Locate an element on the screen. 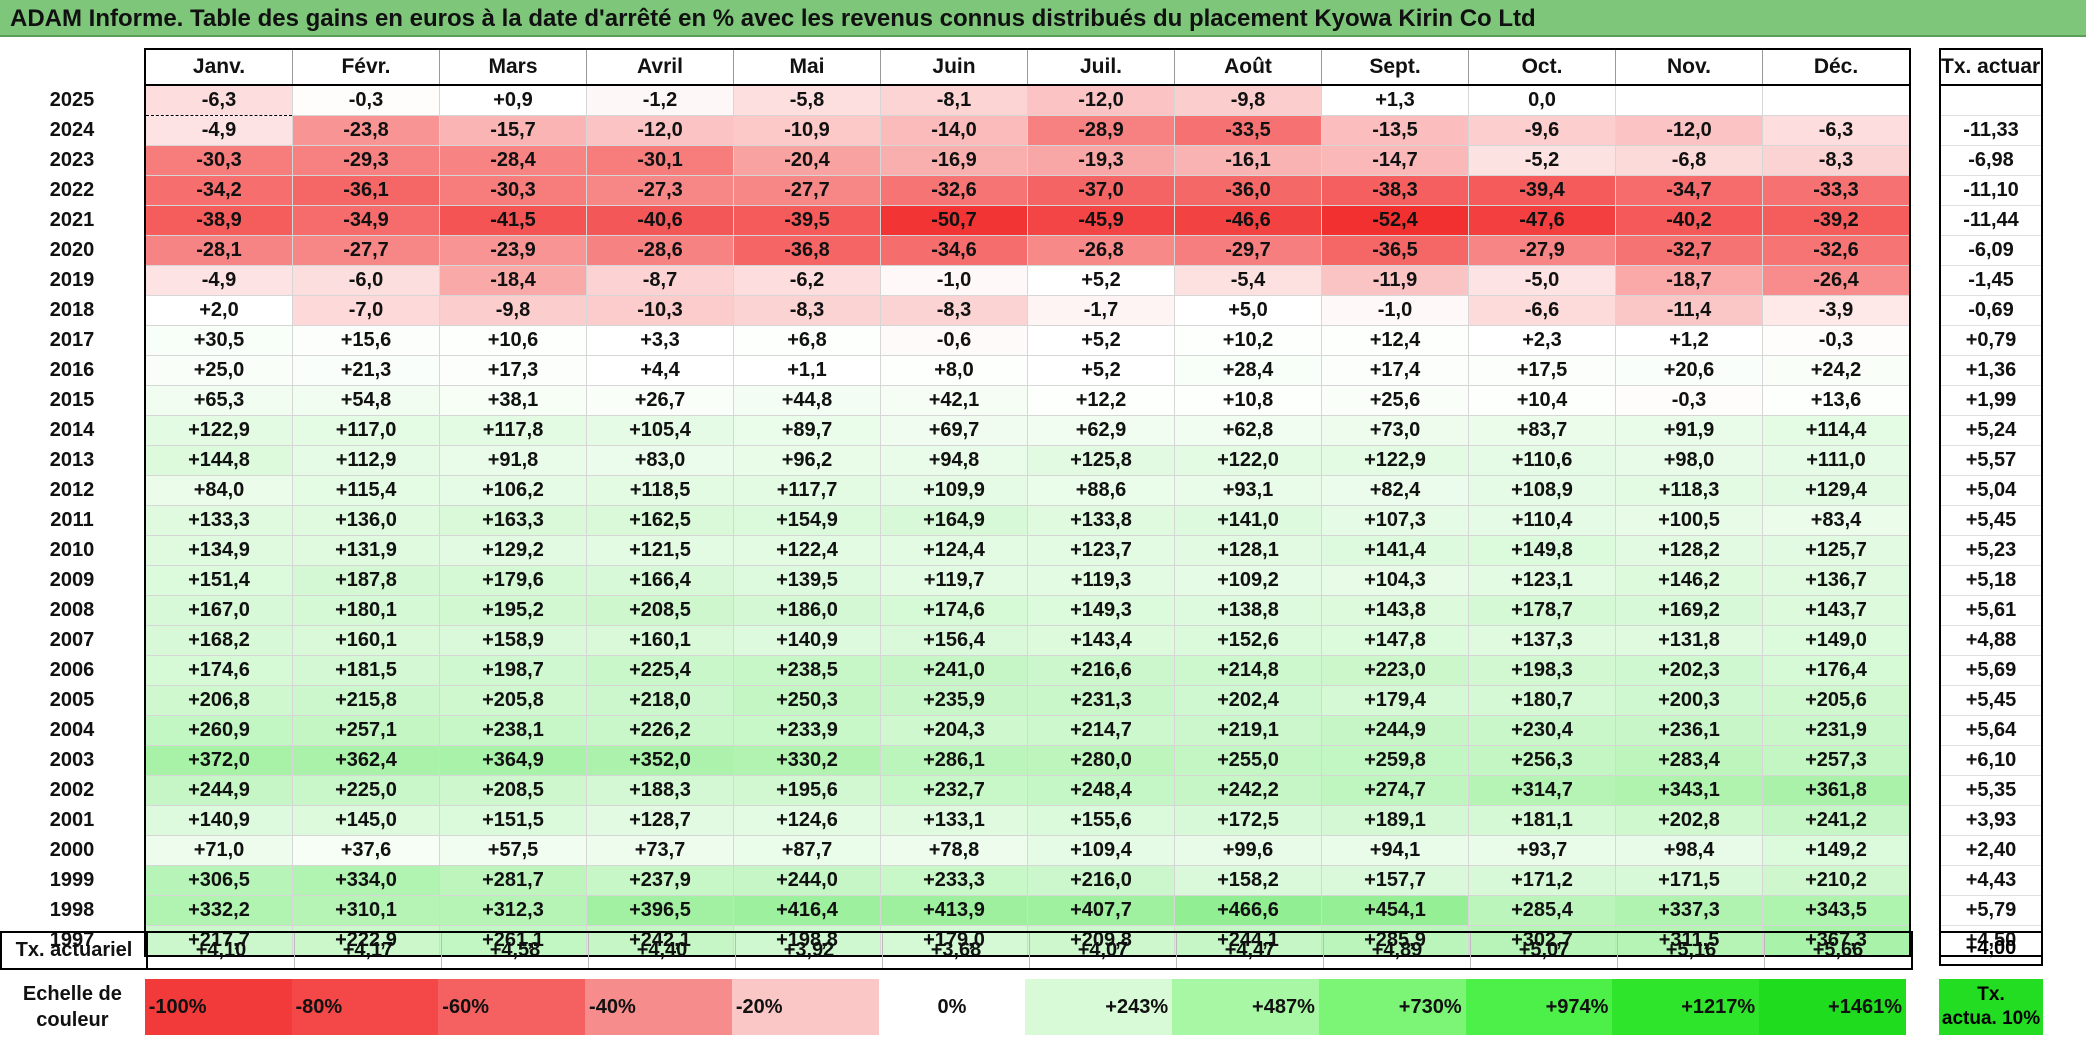 The height and width of the screenshot is (1037, 2086). annual-rate-cell: -11,33 is located at coordinates (1991, 130).